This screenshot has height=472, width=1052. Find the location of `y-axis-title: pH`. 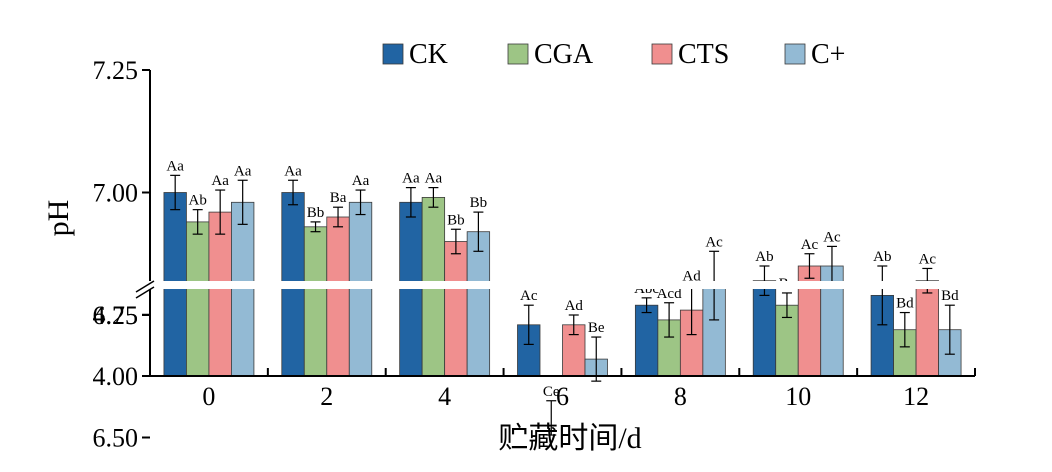

y-axis-title: pH is located at coordinates (58, 218).